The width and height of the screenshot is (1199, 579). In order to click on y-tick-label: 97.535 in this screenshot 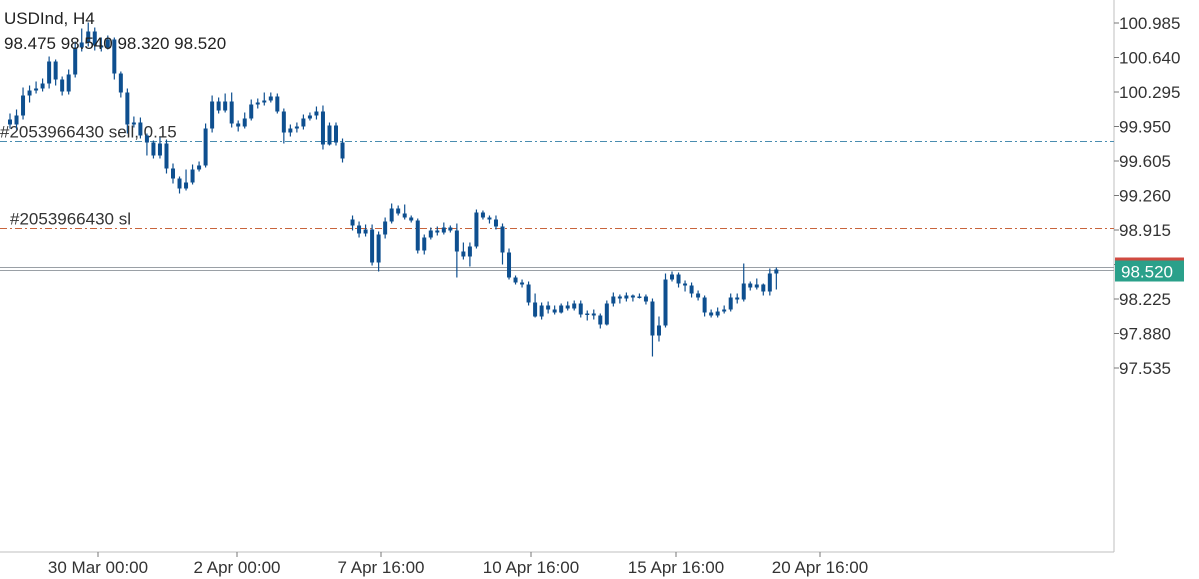, I will do `click(1145, 368)`.